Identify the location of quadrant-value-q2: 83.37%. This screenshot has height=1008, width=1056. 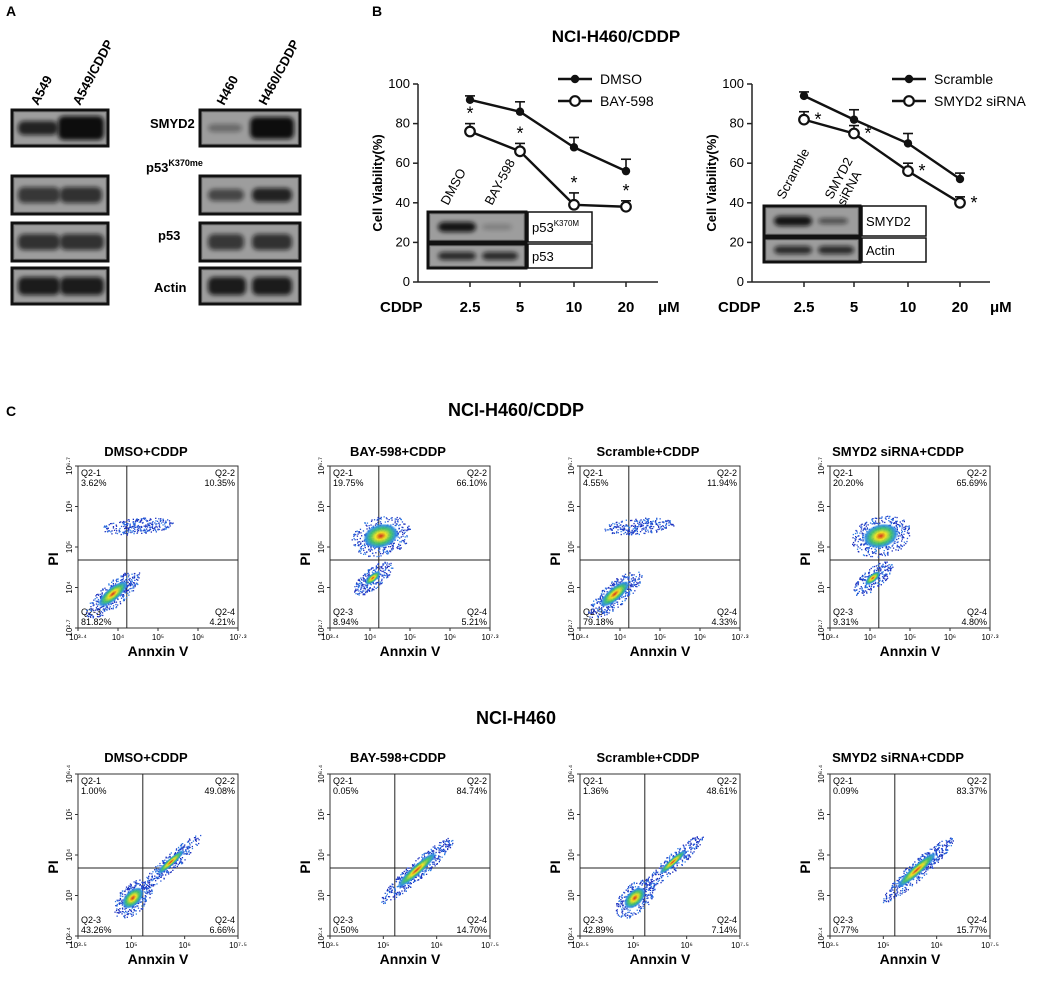
(971, 791).